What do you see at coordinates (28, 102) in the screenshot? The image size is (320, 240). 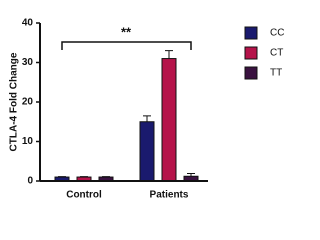 I see `y-tick-label: 20` at bounding box center [28, 102].